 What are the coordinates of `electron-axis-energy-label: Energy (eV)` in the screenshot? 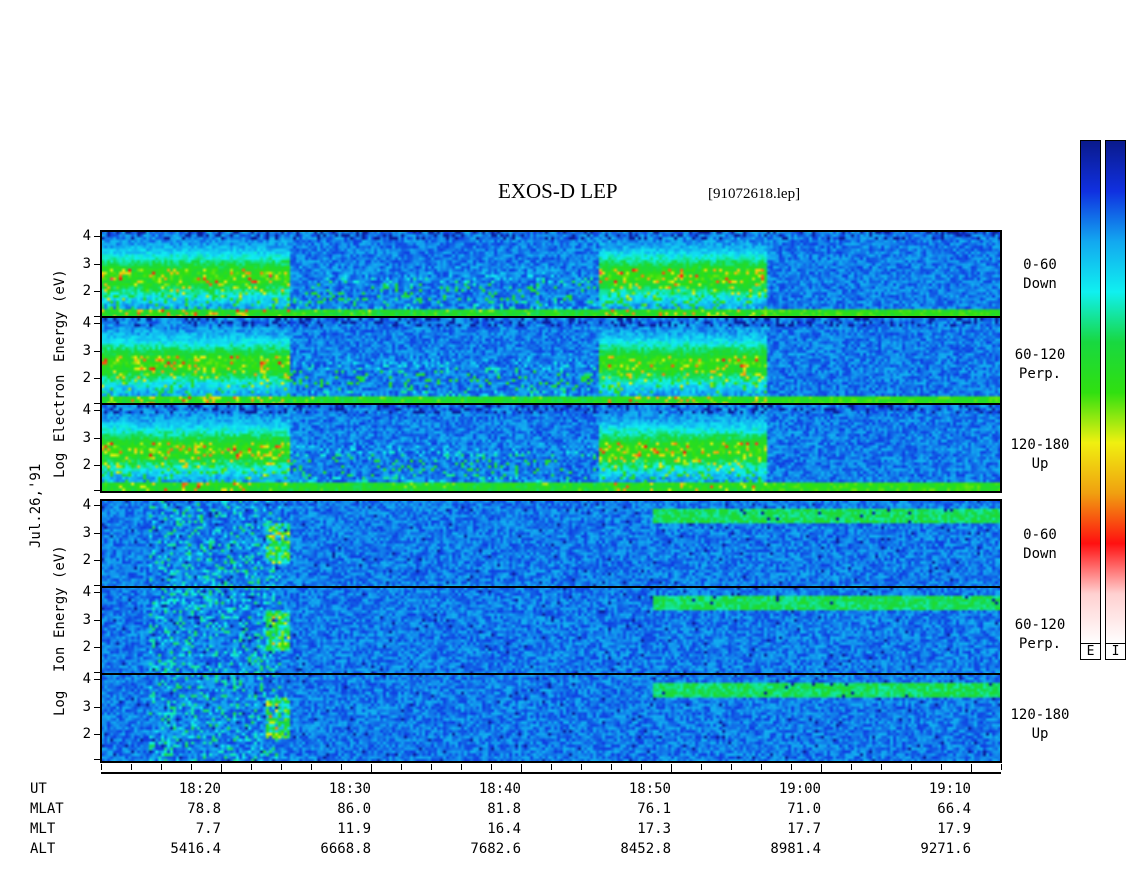 It's located at (60, 315).